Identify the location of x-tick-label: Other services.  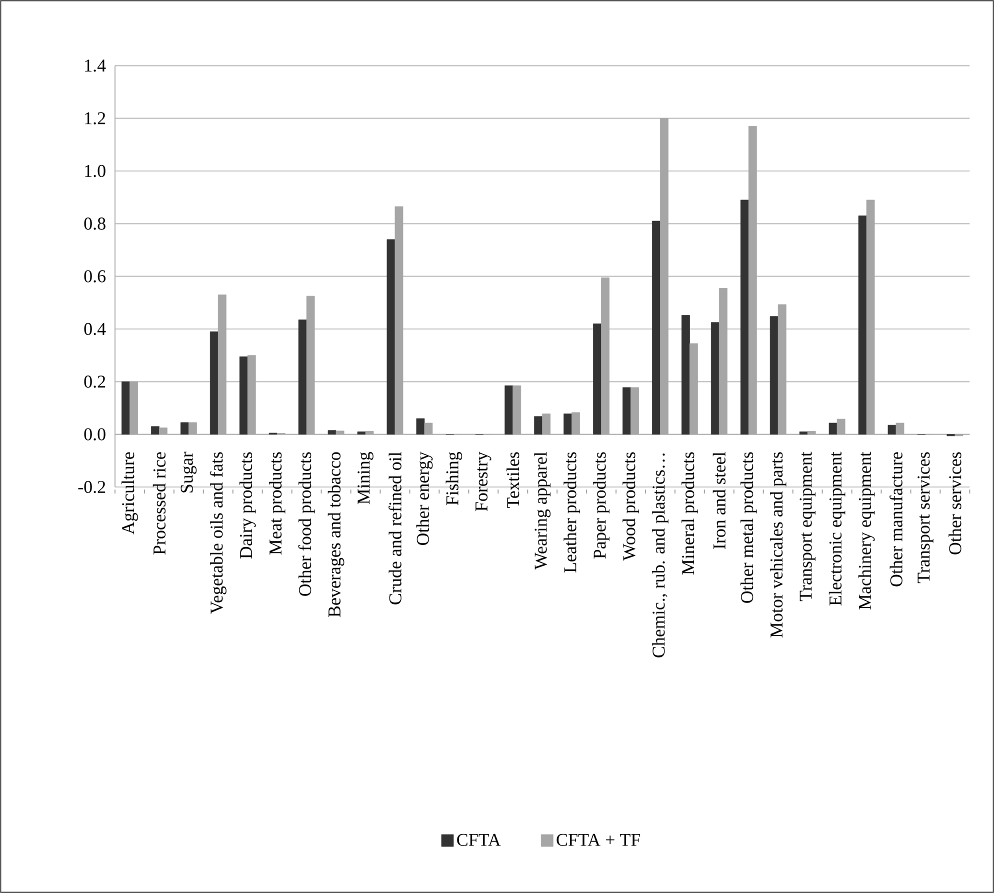
(955, 503).